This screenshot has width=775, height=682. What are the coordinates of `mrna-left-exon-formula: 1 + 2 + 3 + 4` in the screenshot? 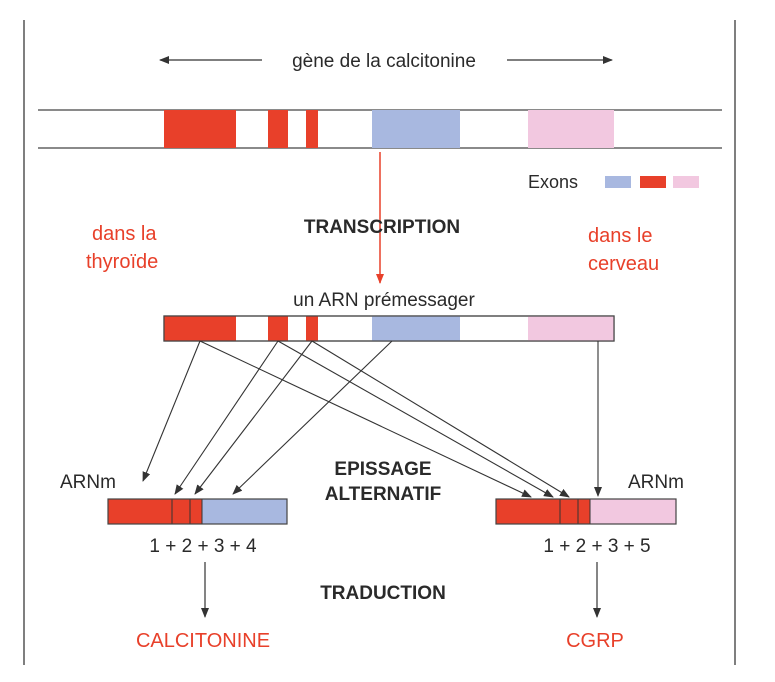 It's located at (203, 546).